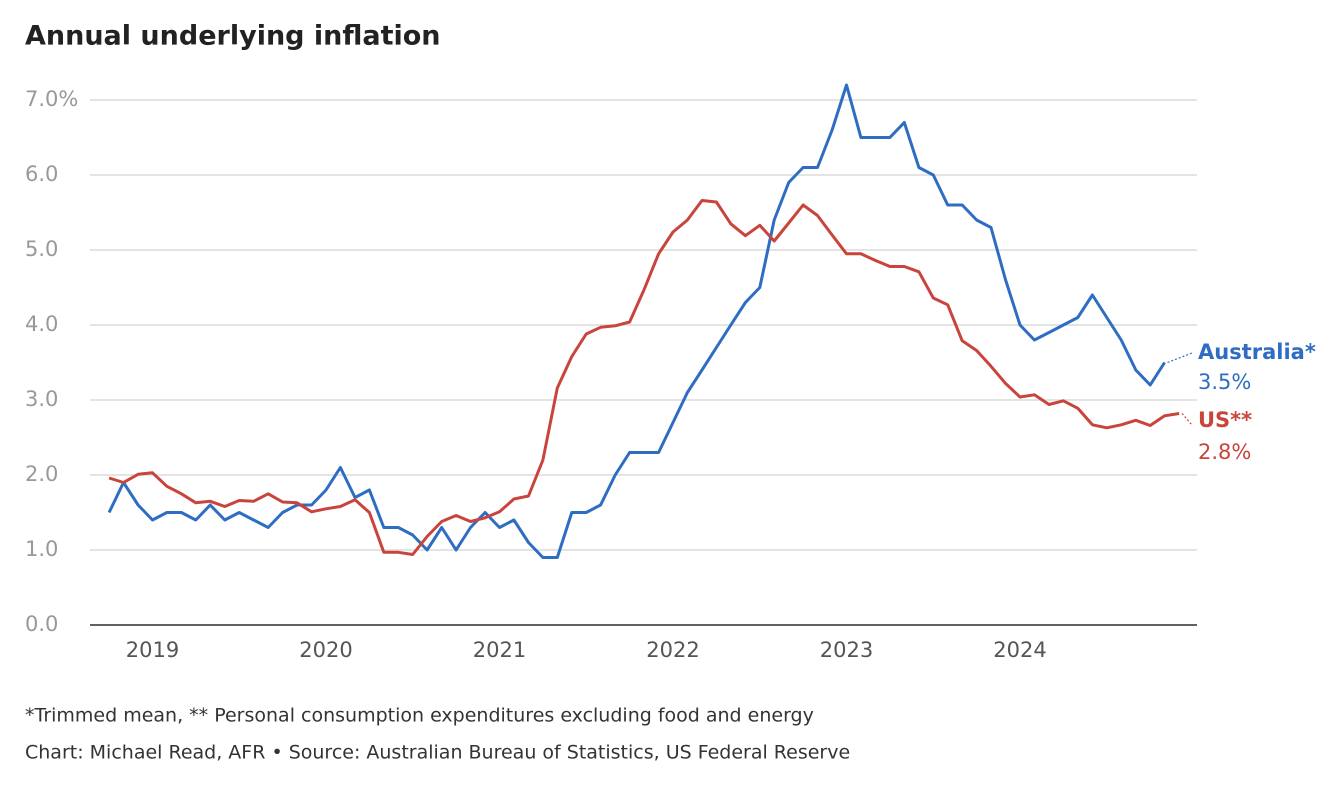  What do you see at coordinates (41, 399) in the screenshot?
I see `y-tick-label: 3.0` at bounding box center [41, 399].